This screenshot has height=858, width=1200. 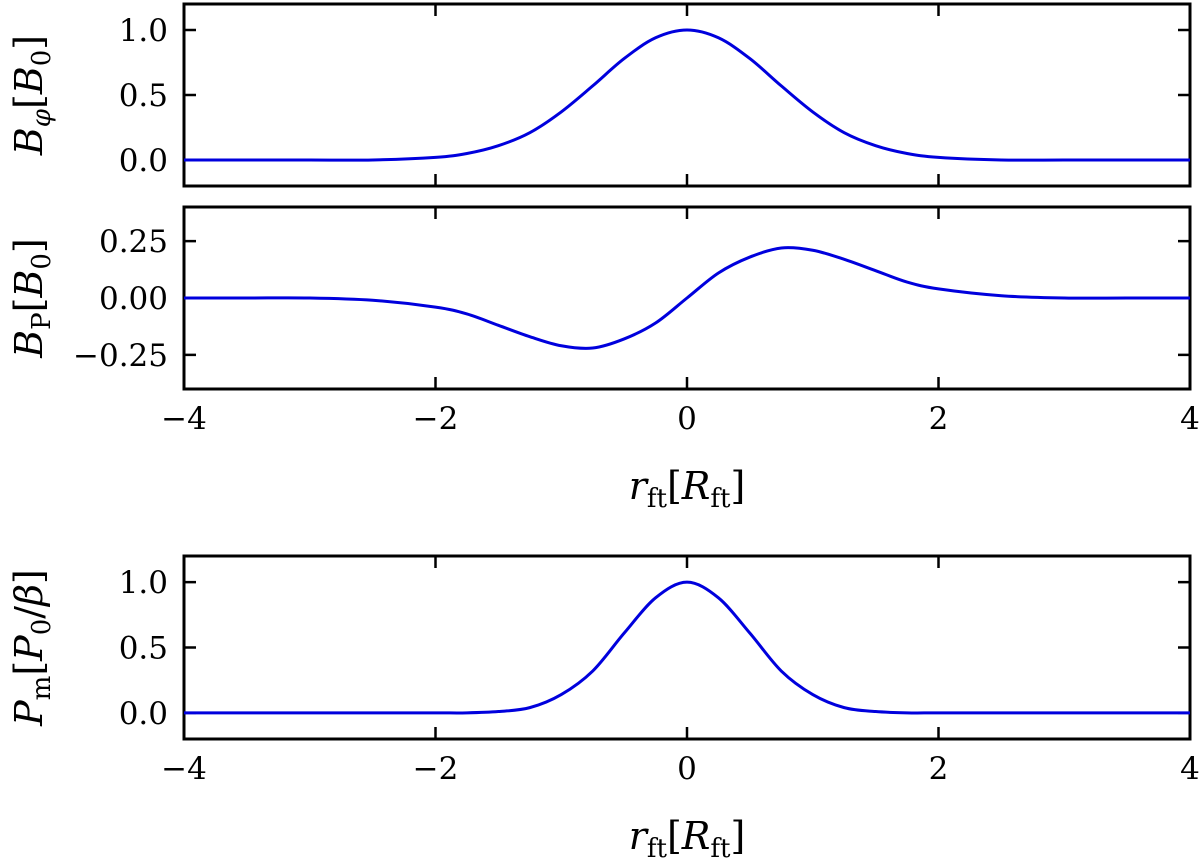 What do you see at coordinates (133, 299) in the screenshot?
I see `y-tick-label: 0.00` at bounding box center [133, 299].